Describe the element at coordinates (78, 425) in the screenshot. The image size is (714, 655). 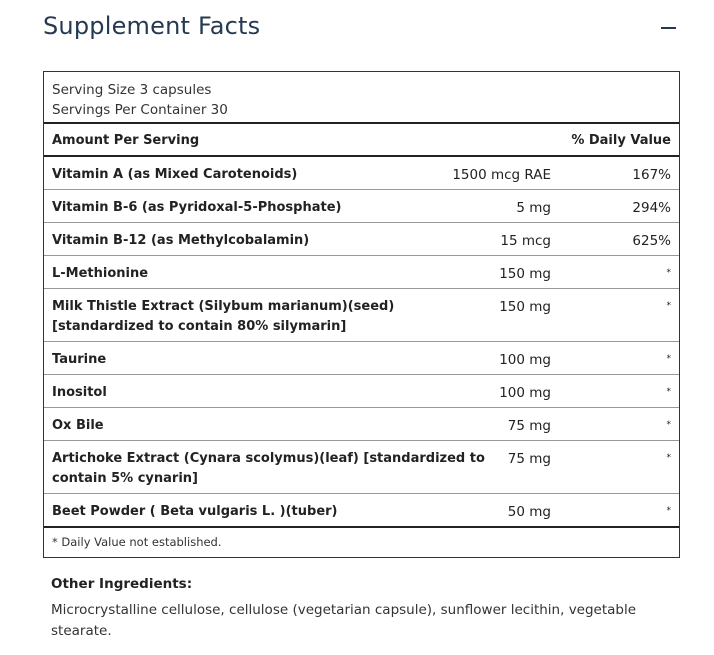
I see `nutrient-name: Ox Bile` at that location.